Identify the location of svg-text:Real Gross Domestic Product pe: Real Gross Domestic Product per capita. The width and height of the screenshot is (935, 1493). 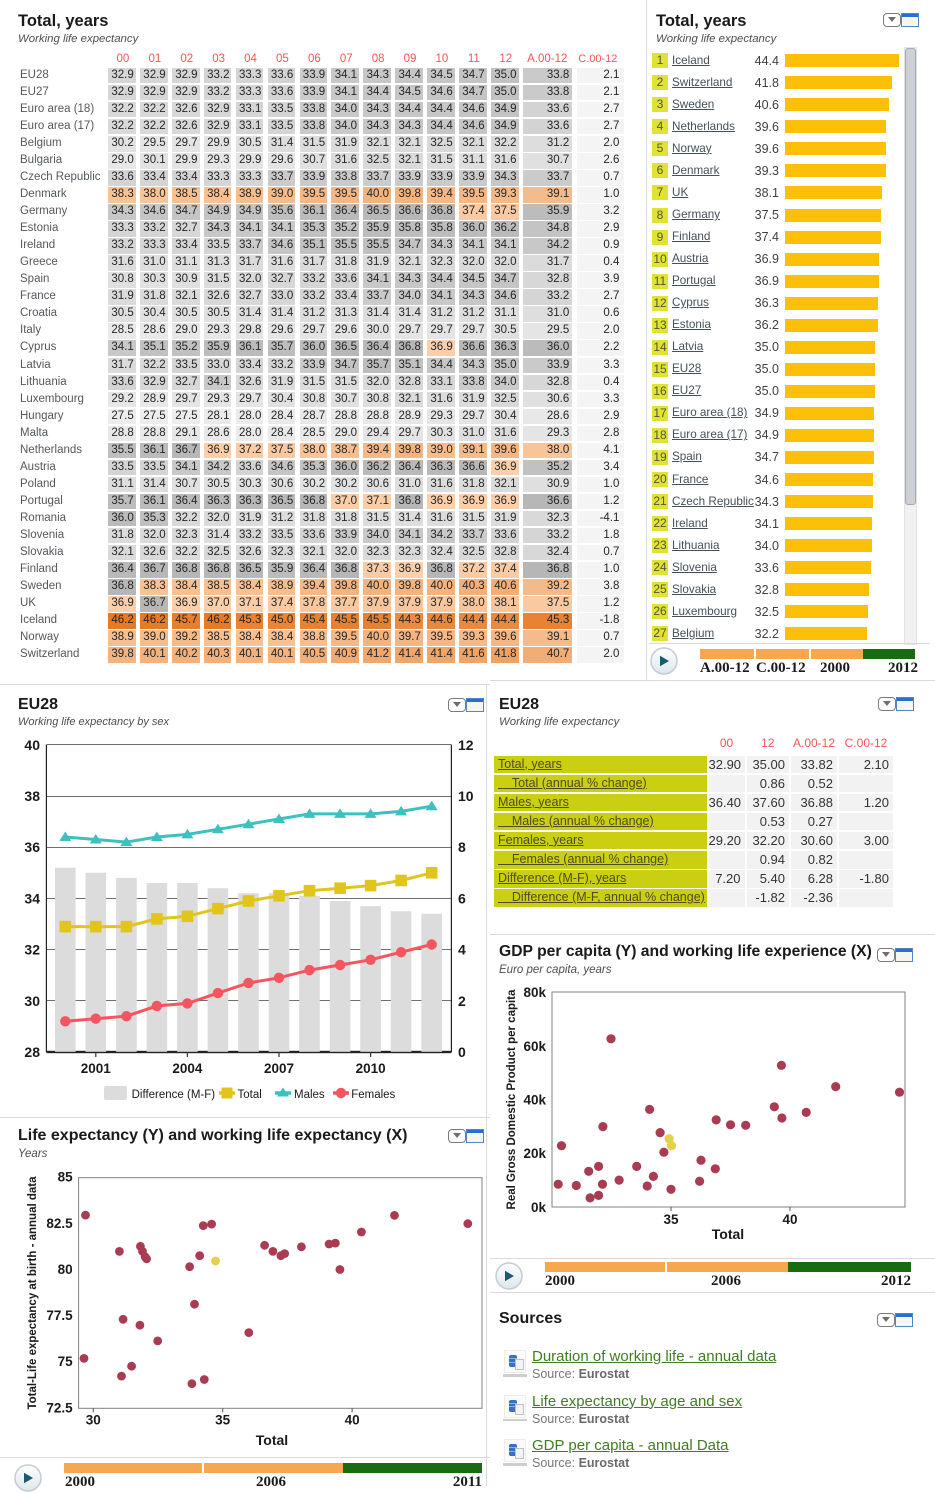
(512, 1099).